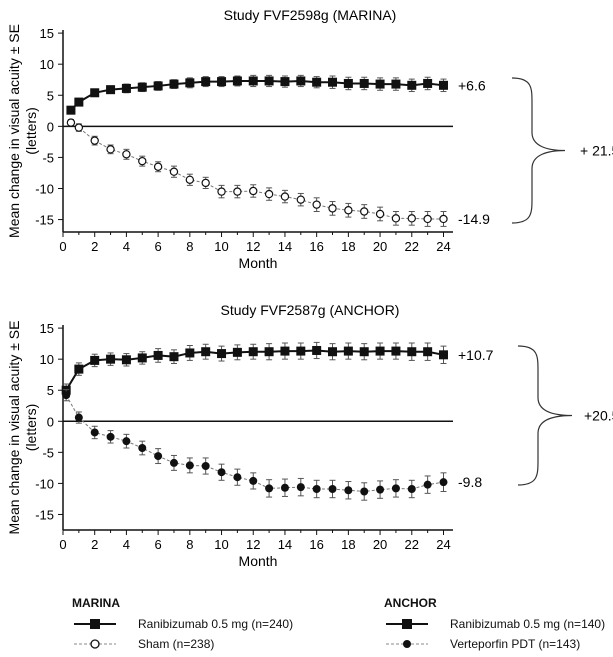 This screenshot has height=657, width=613. What do you see at coordinates (255, 445) in the screenshot?
I see `series-filled-circle` at bounding box center [255, 445].